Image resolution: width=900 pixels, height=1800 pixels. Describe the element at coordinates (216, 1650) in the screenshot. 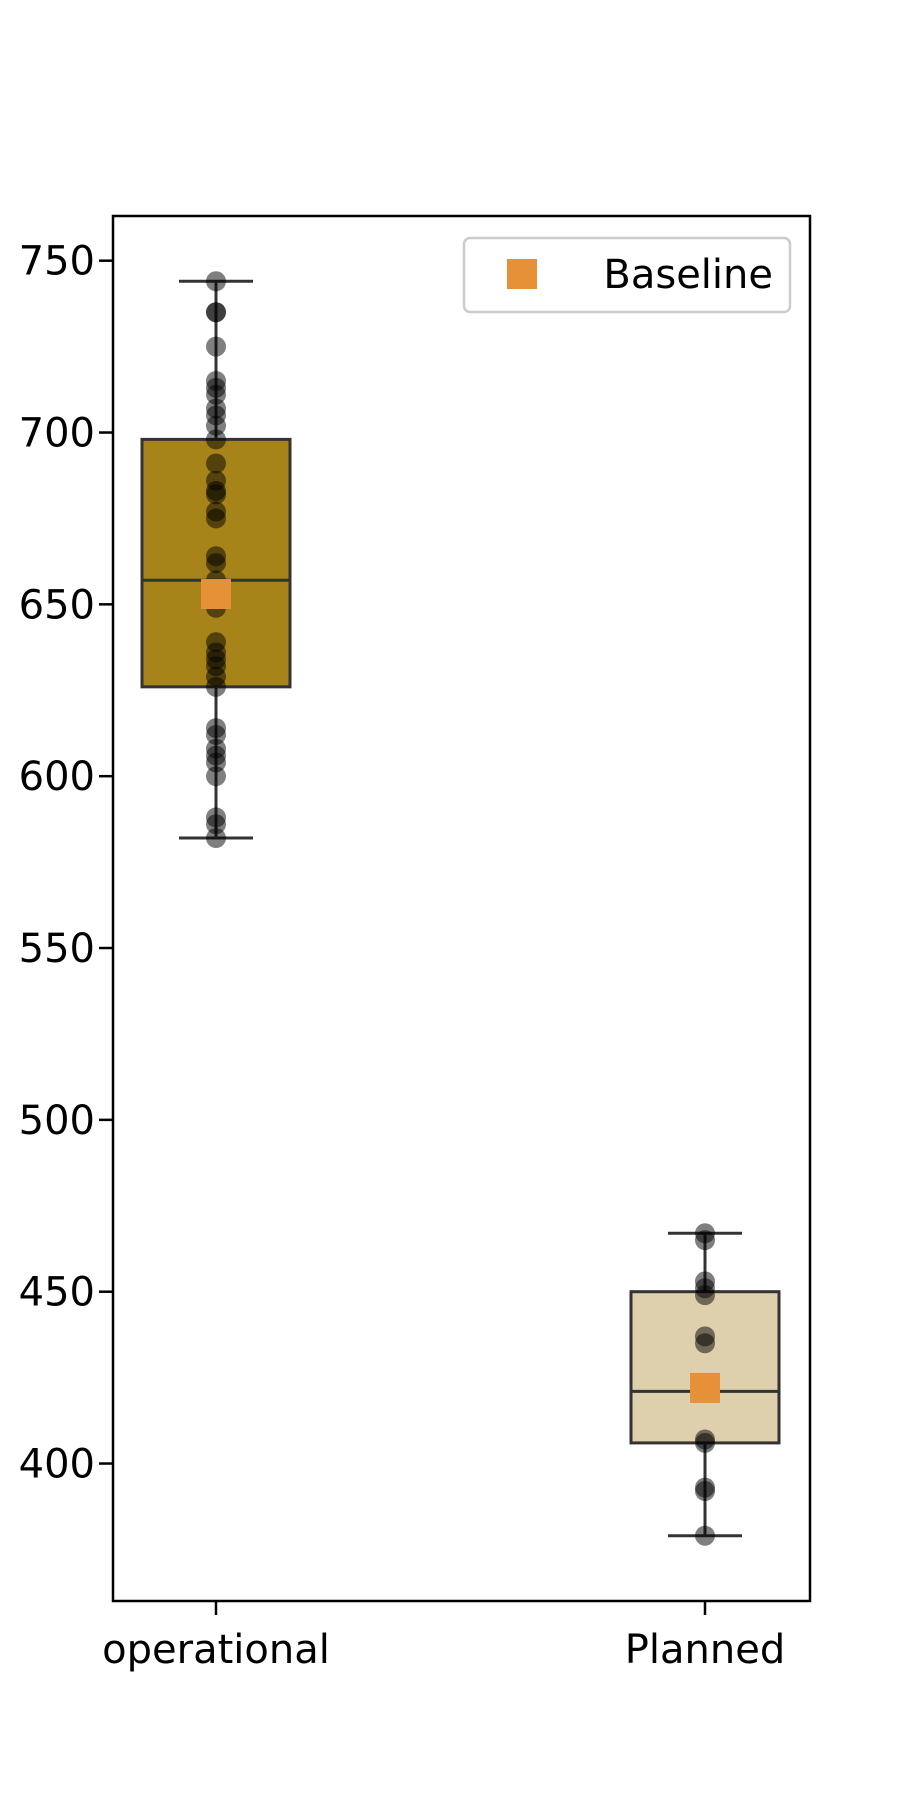

I see `x-tick-label: operational` at that location.